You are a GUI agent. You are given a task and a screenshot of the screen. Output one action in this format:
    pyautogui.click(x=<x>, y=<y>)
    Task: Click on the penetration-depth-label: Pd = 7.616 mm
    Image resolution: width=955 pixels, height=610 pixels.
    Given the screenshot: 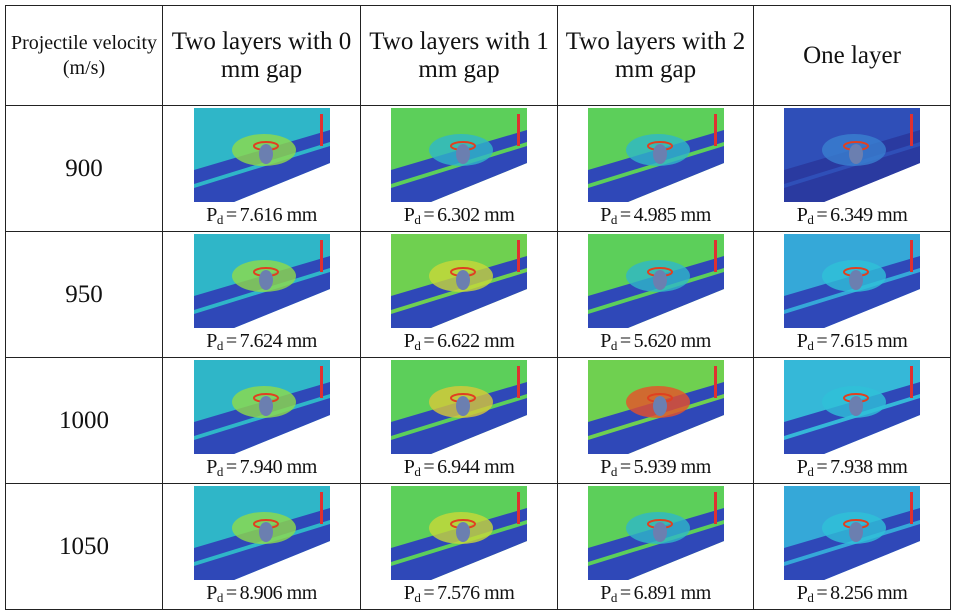 What is the action you would take?
    pyautogui.click(x=261, y=217)
    